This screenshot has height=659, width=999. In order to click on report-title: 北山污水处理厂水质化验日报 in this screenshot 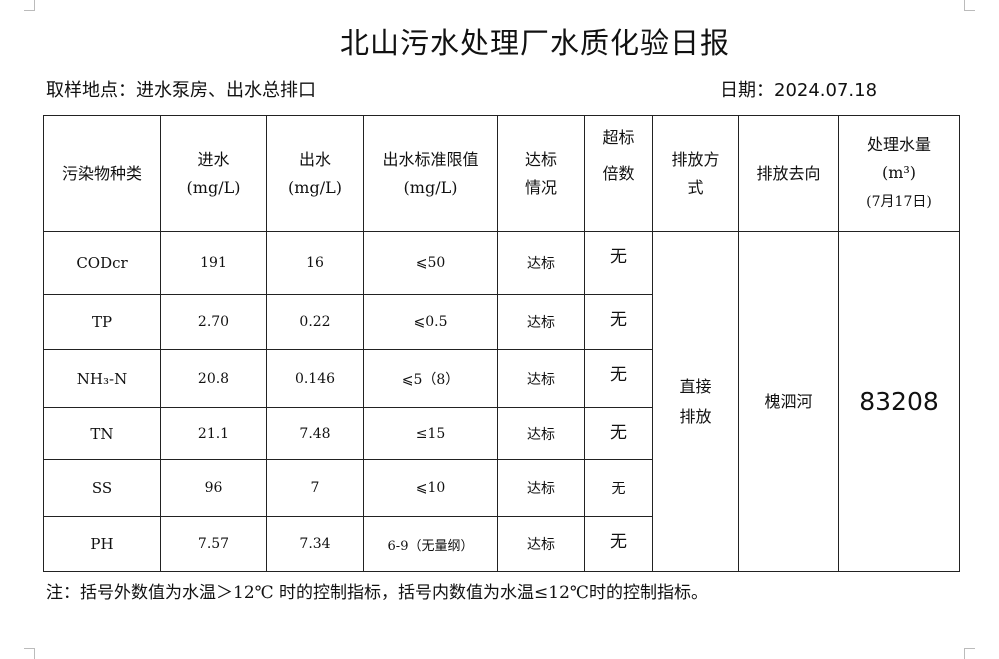, I will do `click(534, 43)`.